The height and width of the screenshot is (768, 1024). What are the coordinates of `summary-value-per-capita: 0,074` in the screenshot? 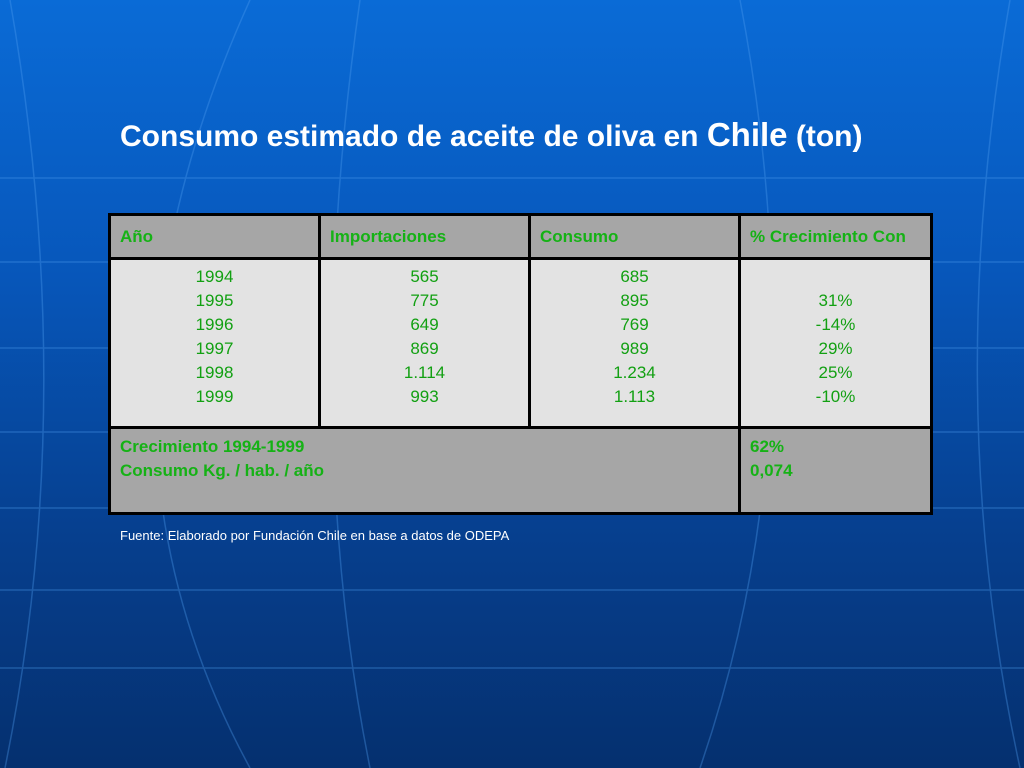 It's located at (771, 470).